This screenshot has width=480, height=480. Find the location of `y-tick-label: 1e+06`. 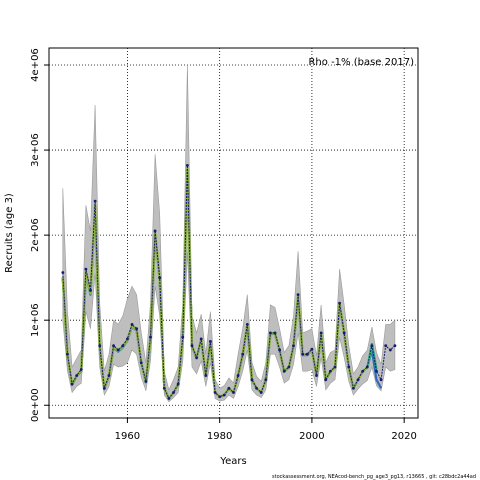

y-tick-label: 1e+06 is located at coordinates (35, 320).